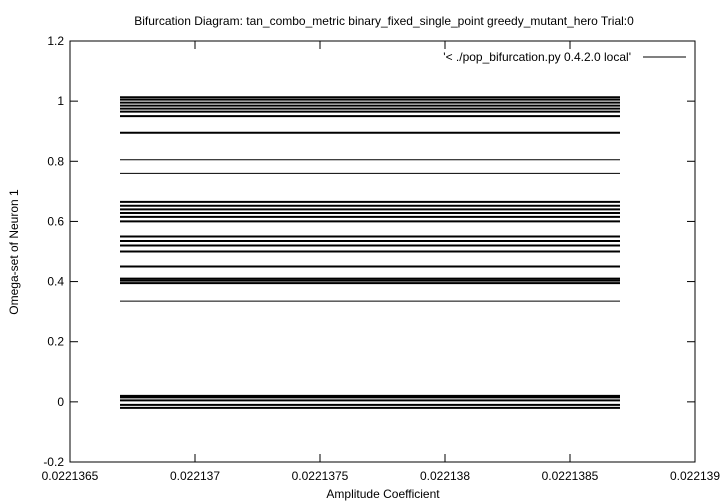  What do you see at coordinates (60, 101) in the screenshot?
I see `y-tick-label-6: 1` at bounding box center [60, 101].